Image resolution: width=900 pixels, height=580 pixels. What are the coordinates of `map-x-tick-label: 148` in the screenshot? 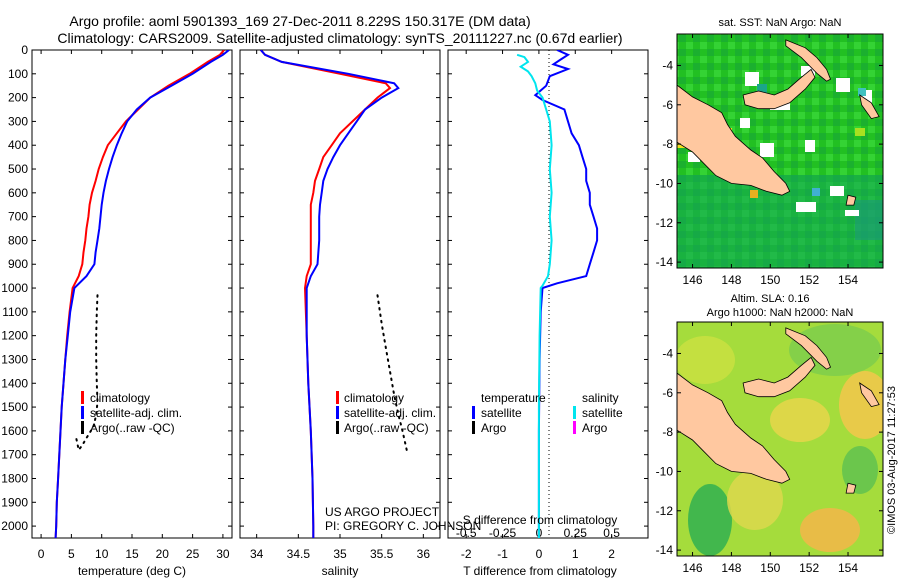 It's located at (731, 280).